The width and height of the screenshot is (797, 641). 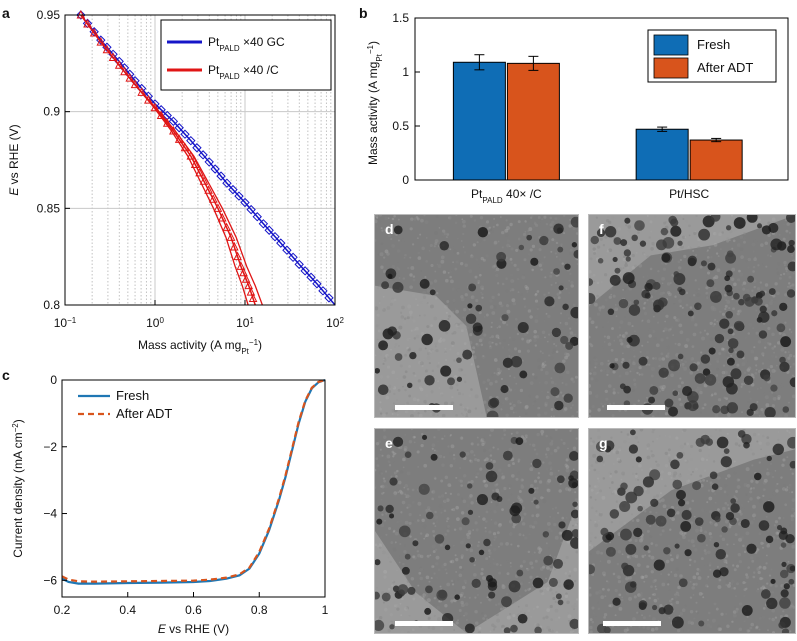 What do you see at coordinates (141, 91) in the screenshot?
I see `data-point` at bounding box center [141, 91].